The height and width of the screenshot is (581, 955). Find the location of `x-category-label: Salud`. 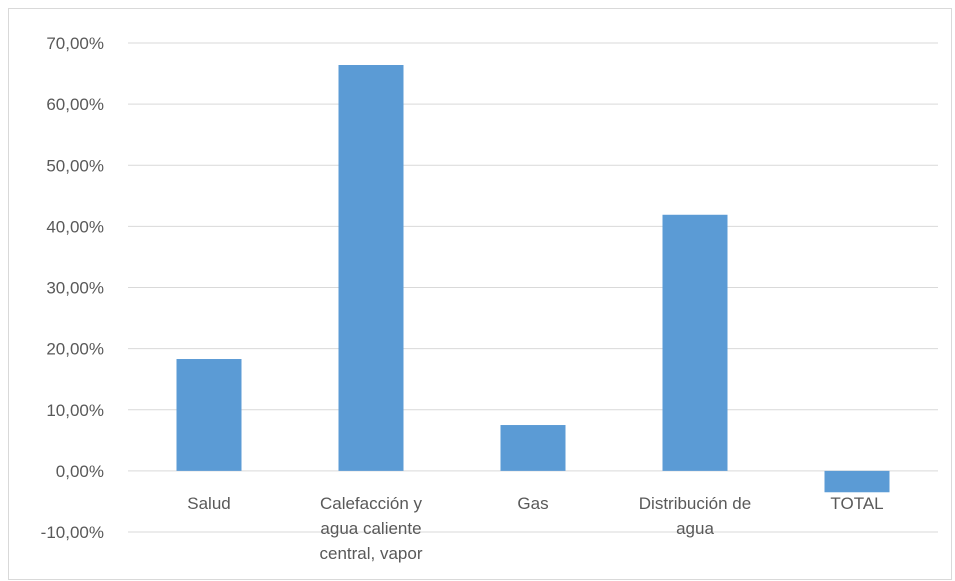

x-category-label: Salud is located at coordinates (208, 503).